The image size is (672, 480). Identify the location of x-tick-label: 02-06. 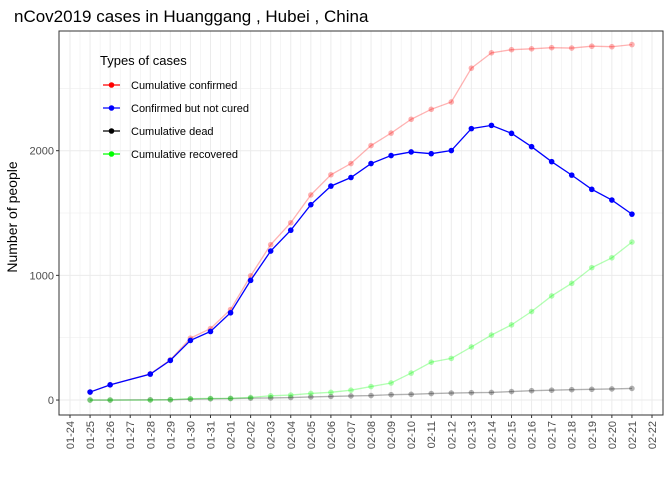
(332, 435).